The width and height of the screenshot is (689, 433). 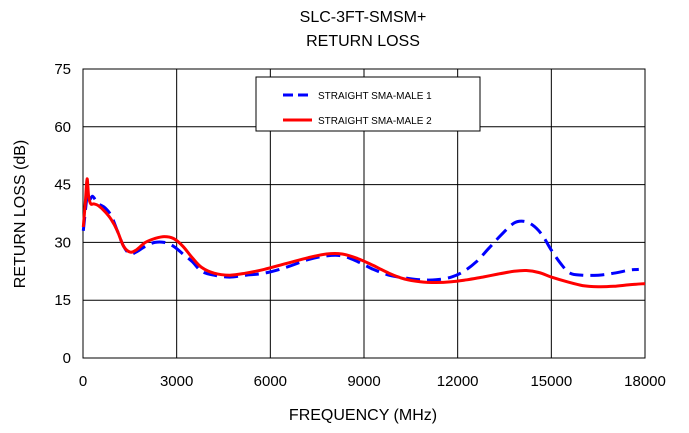 What do you see at coordinates (368, 104) in the screenshot?
I see `legend: STRAIGHT SMA-MALE 1 STRAIGHT SMA-MALE 2` at bounding box center [368, 104].